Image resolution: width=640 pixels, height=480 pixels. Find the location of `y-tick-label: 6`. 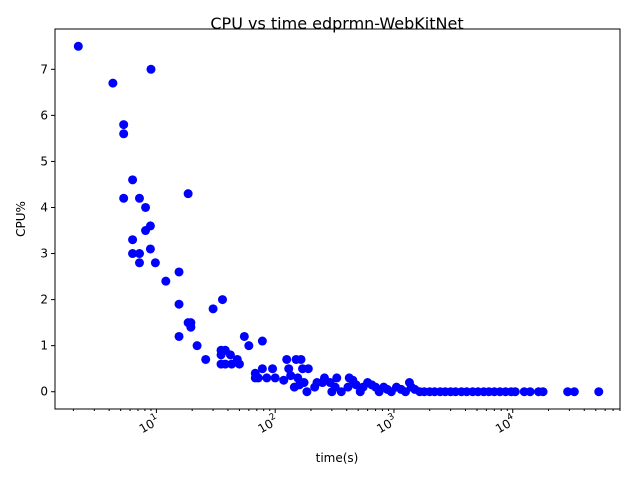

y-tick-label: 6 is located at coordinates (44, 115).